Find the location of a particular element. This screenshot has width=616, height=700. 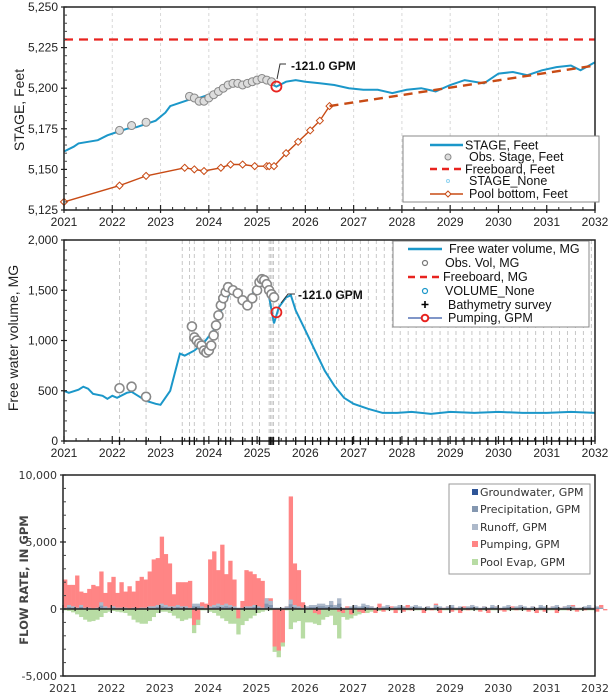

pumping-marker is located at coordinates (276, 312).